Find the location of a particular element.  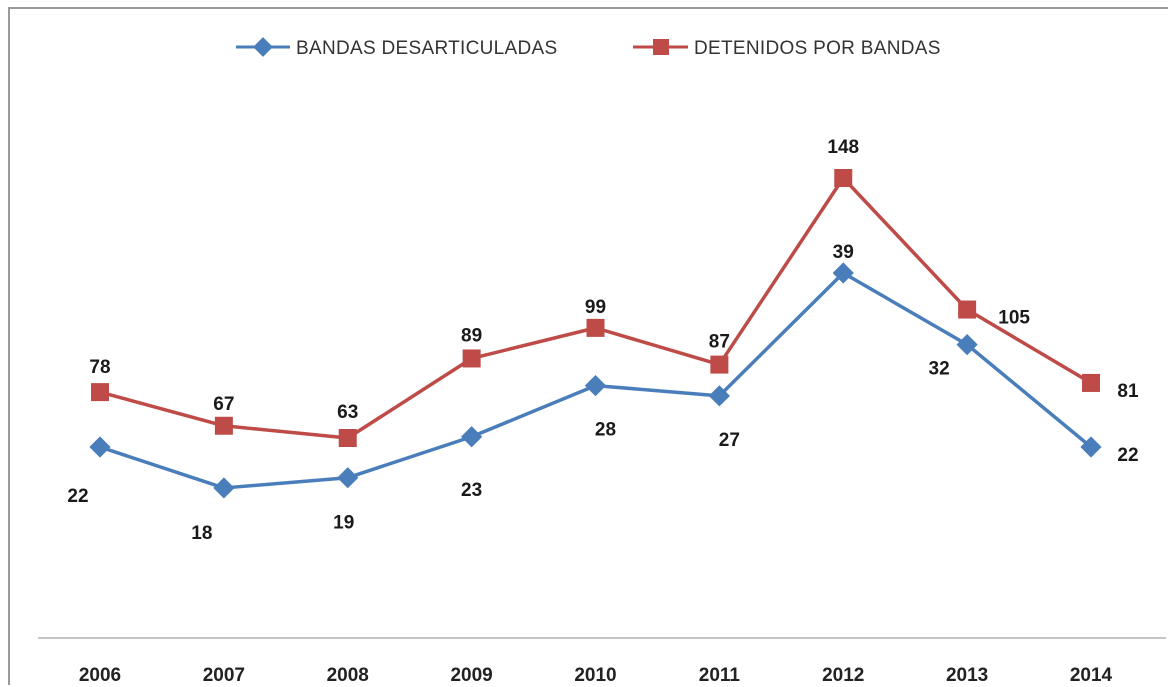

x-tick-label: 2007 is located at coordinates (224, 675).